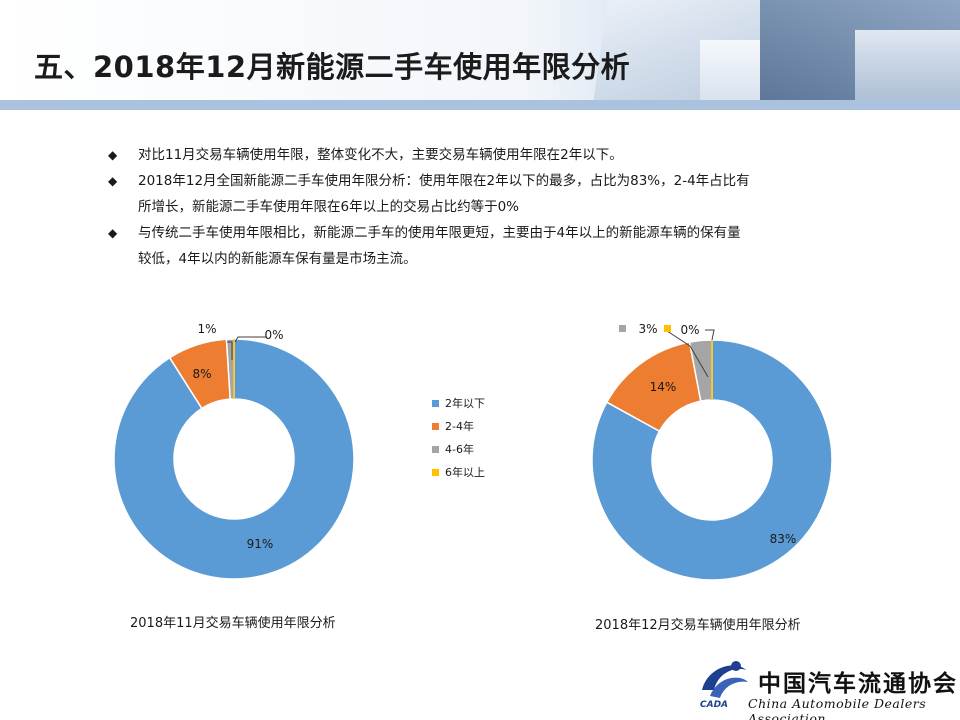  Describe the element at coordinates (907, 69) in the screenshot. I see `banner-decoration` at that location.